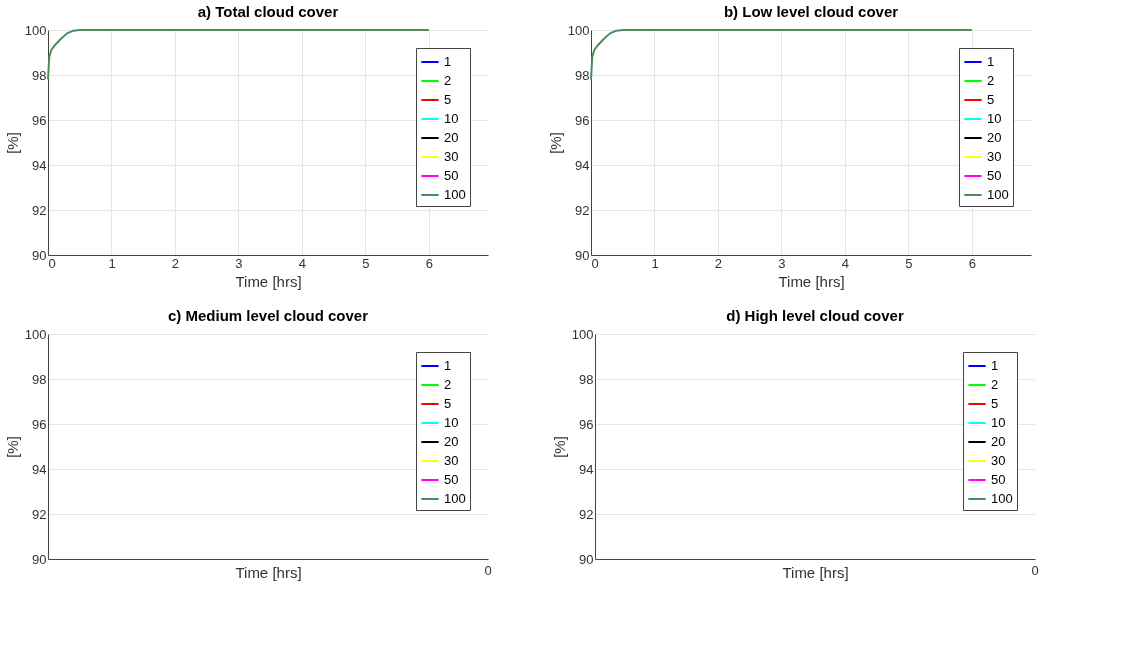 This screenshot has width=1147, height=668. Describe the element at coordinates (811, 11) in the screenshot. I see `chart-title: b) Low level cloud cover` at that location.